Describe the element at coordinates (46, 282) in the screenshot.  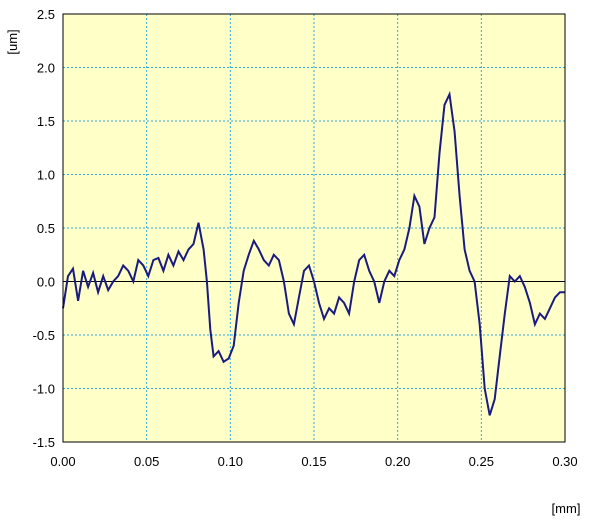
I see `y-tick-label: 0.0` at that location.